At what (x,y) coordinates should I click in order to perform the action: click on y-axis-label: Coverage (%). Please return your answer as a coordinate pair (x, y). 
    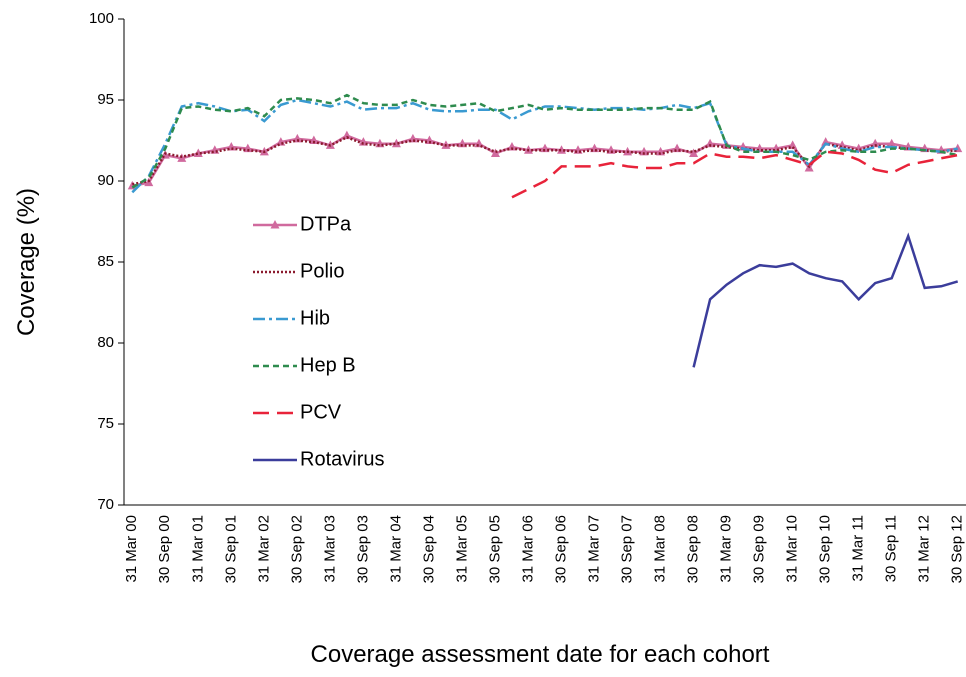
    Looking at the image, I should click on (26, 262).